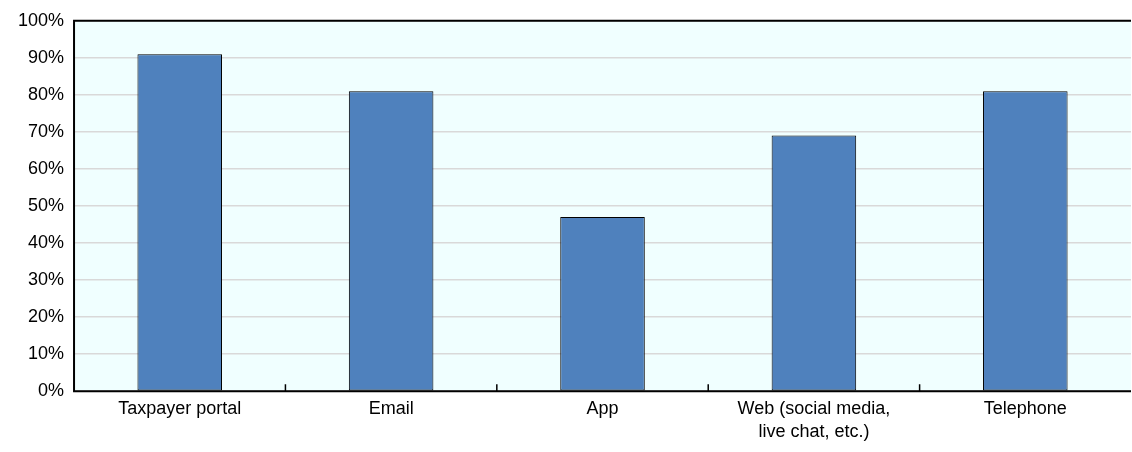 Image resolution: width=1132 pixels, height=452 pixels. Describe the element at coordinates (46, 242) in the screenshot. I see `y-tick-label: 40%` at that location.